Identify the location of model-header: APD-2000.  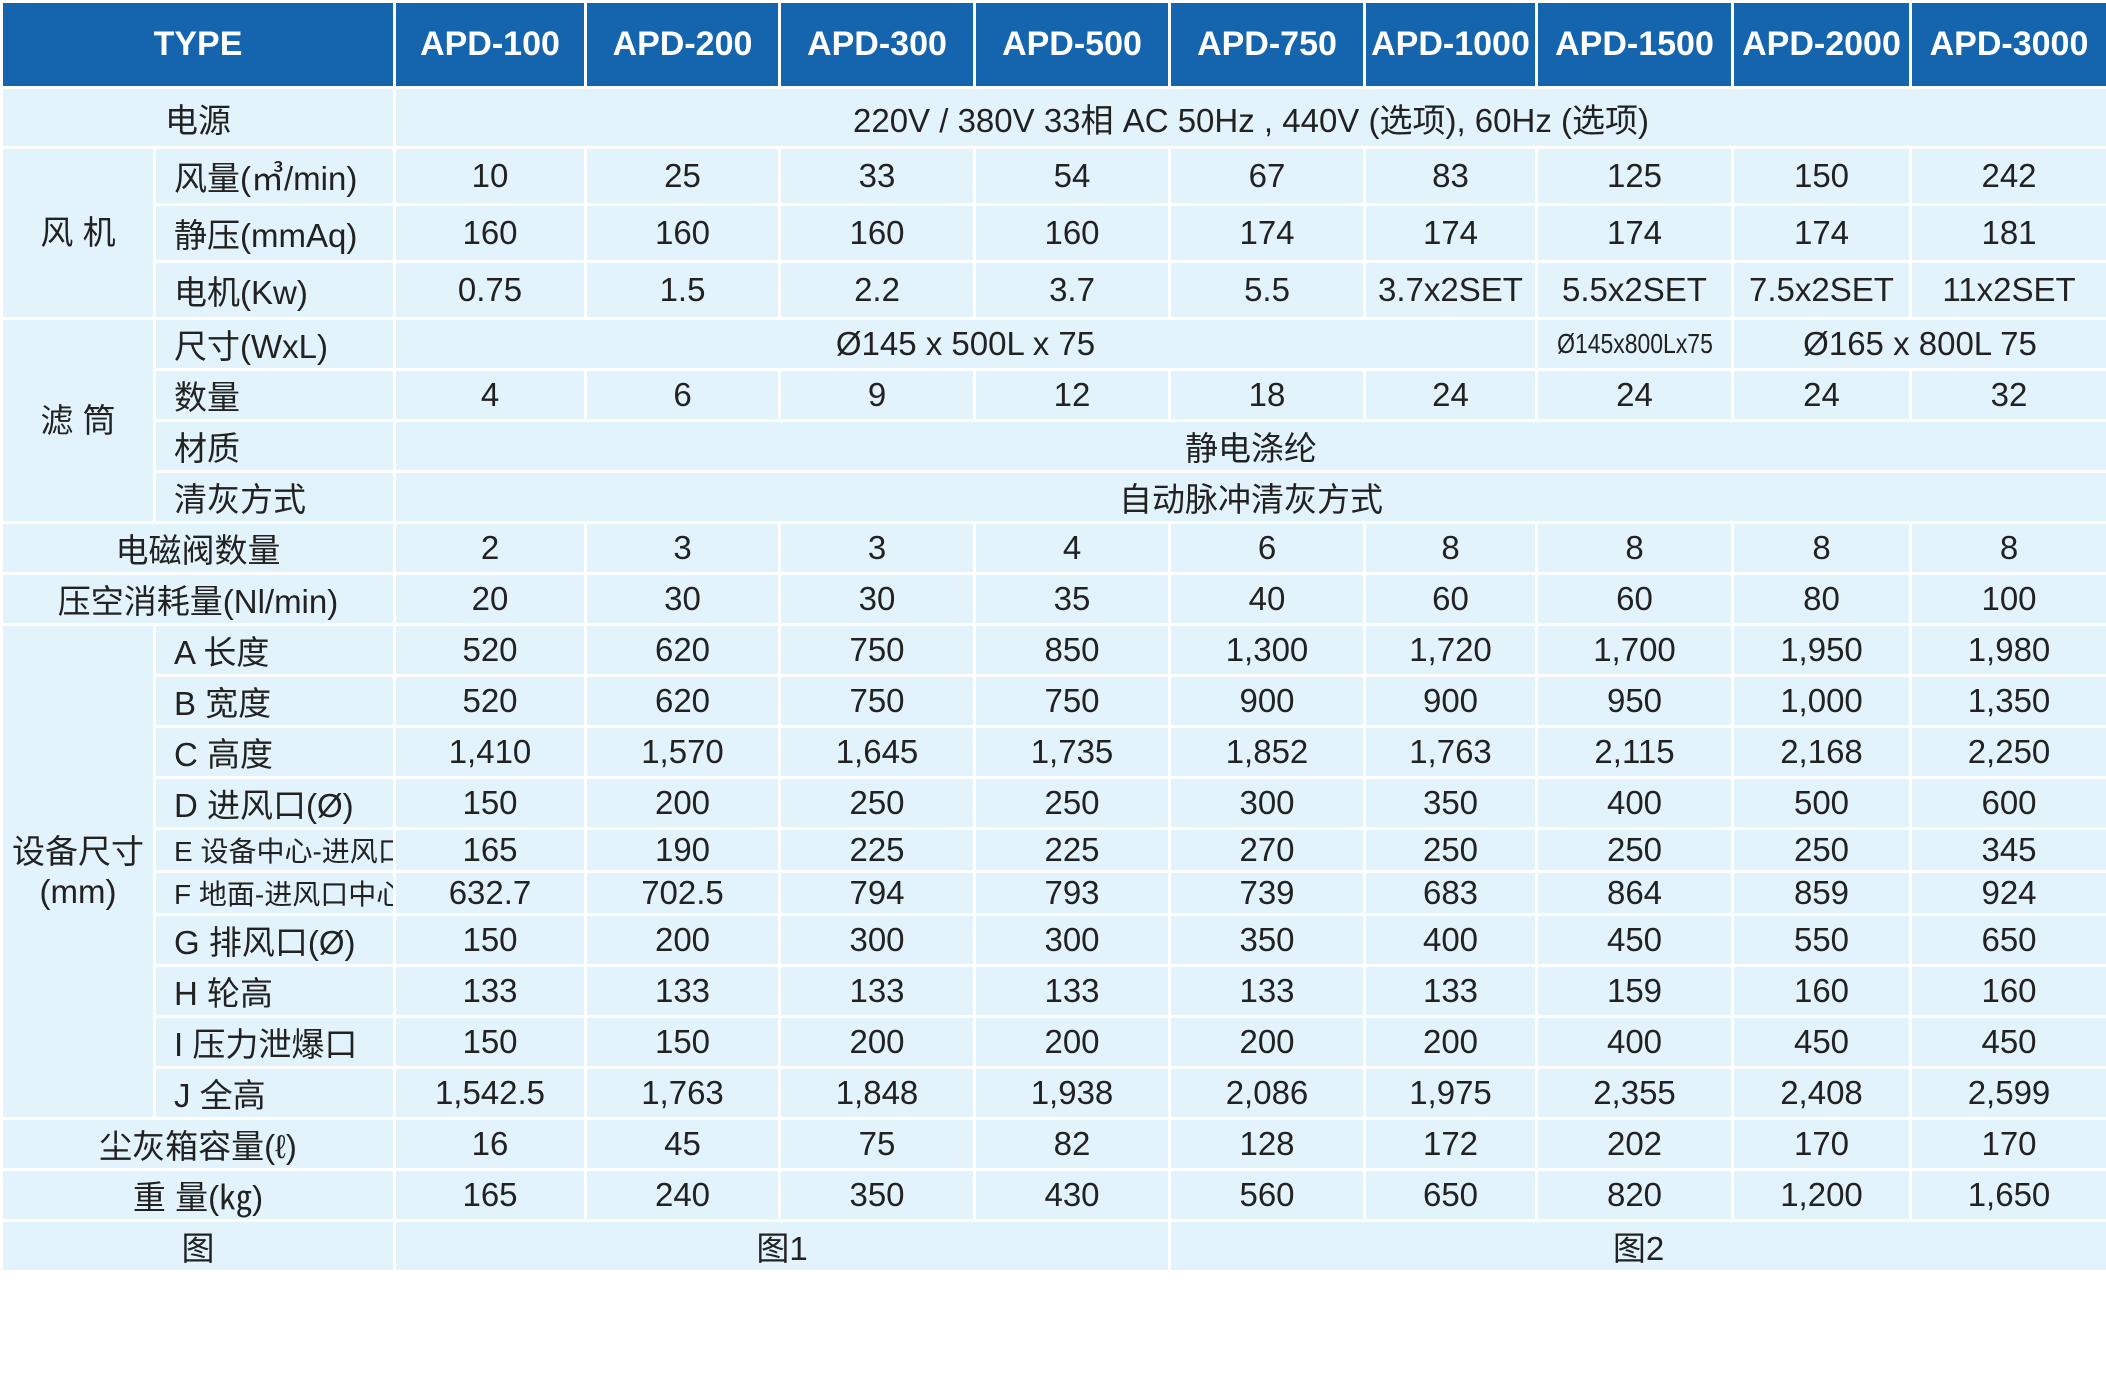
(1821, 44).